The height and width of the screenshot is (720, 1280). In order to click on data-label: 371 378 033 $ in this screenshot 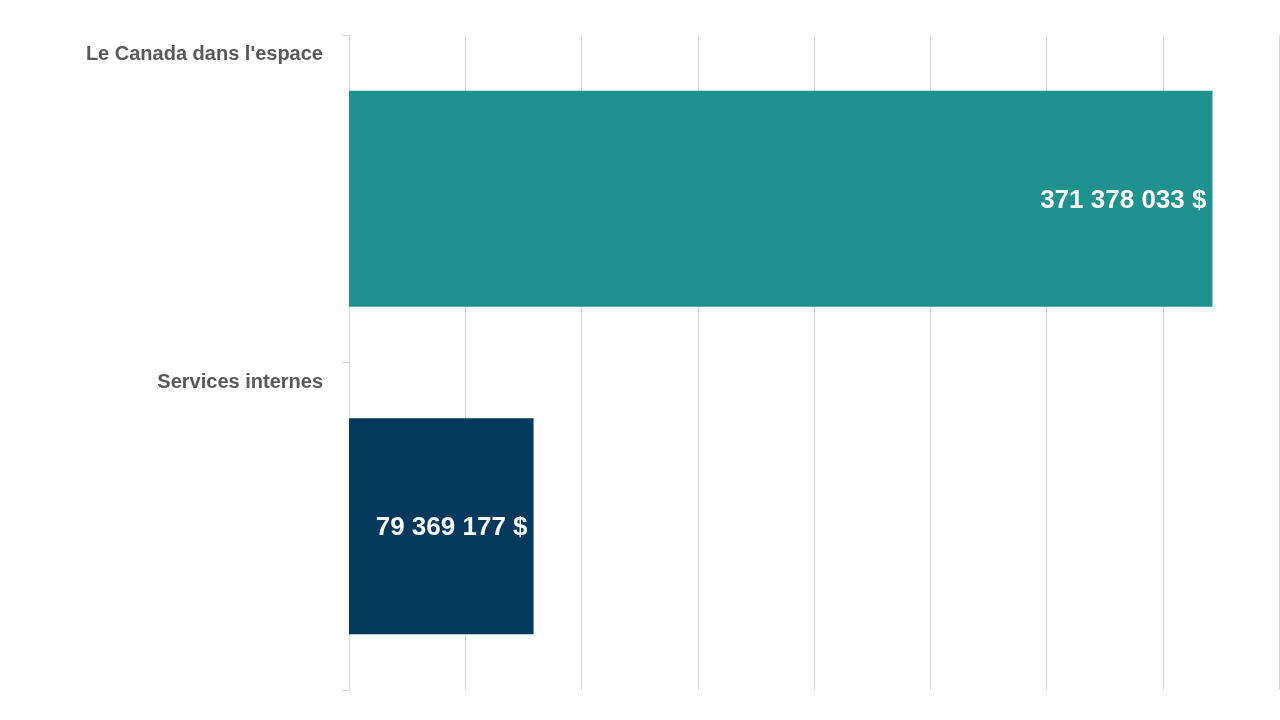, I will do `click(1123, 198)`.